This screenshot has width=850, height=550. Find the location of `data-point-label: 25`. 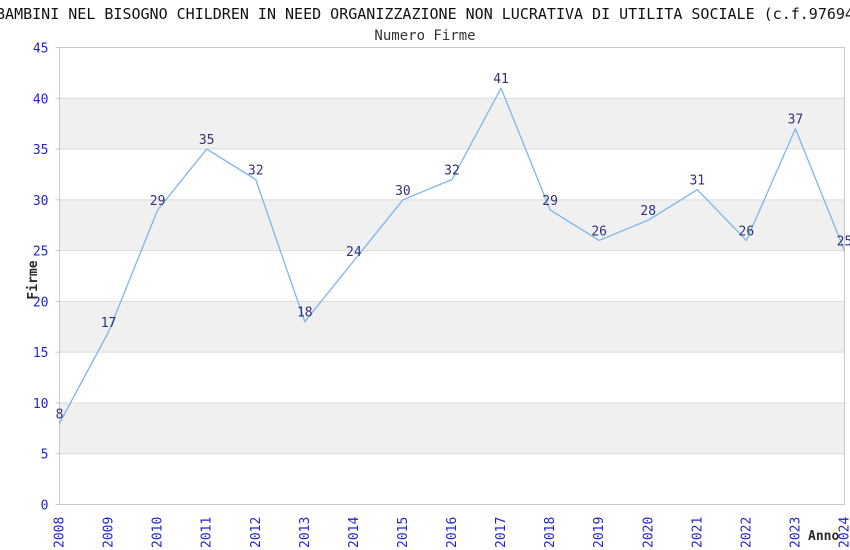

data-point-label: 25 is located at coordinates (843, 242).